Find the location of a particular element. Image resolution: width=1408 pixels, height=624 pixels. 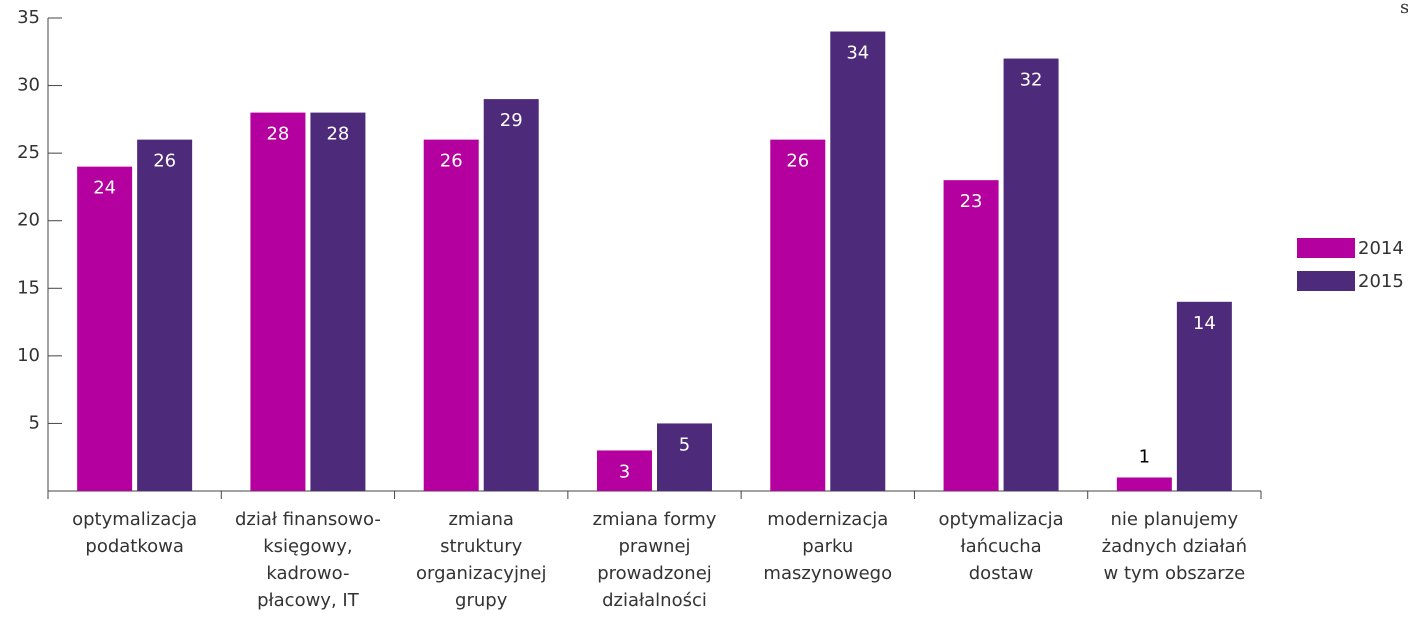

x-tick-label: organizacyjnej is located at coordinates (481, 573).